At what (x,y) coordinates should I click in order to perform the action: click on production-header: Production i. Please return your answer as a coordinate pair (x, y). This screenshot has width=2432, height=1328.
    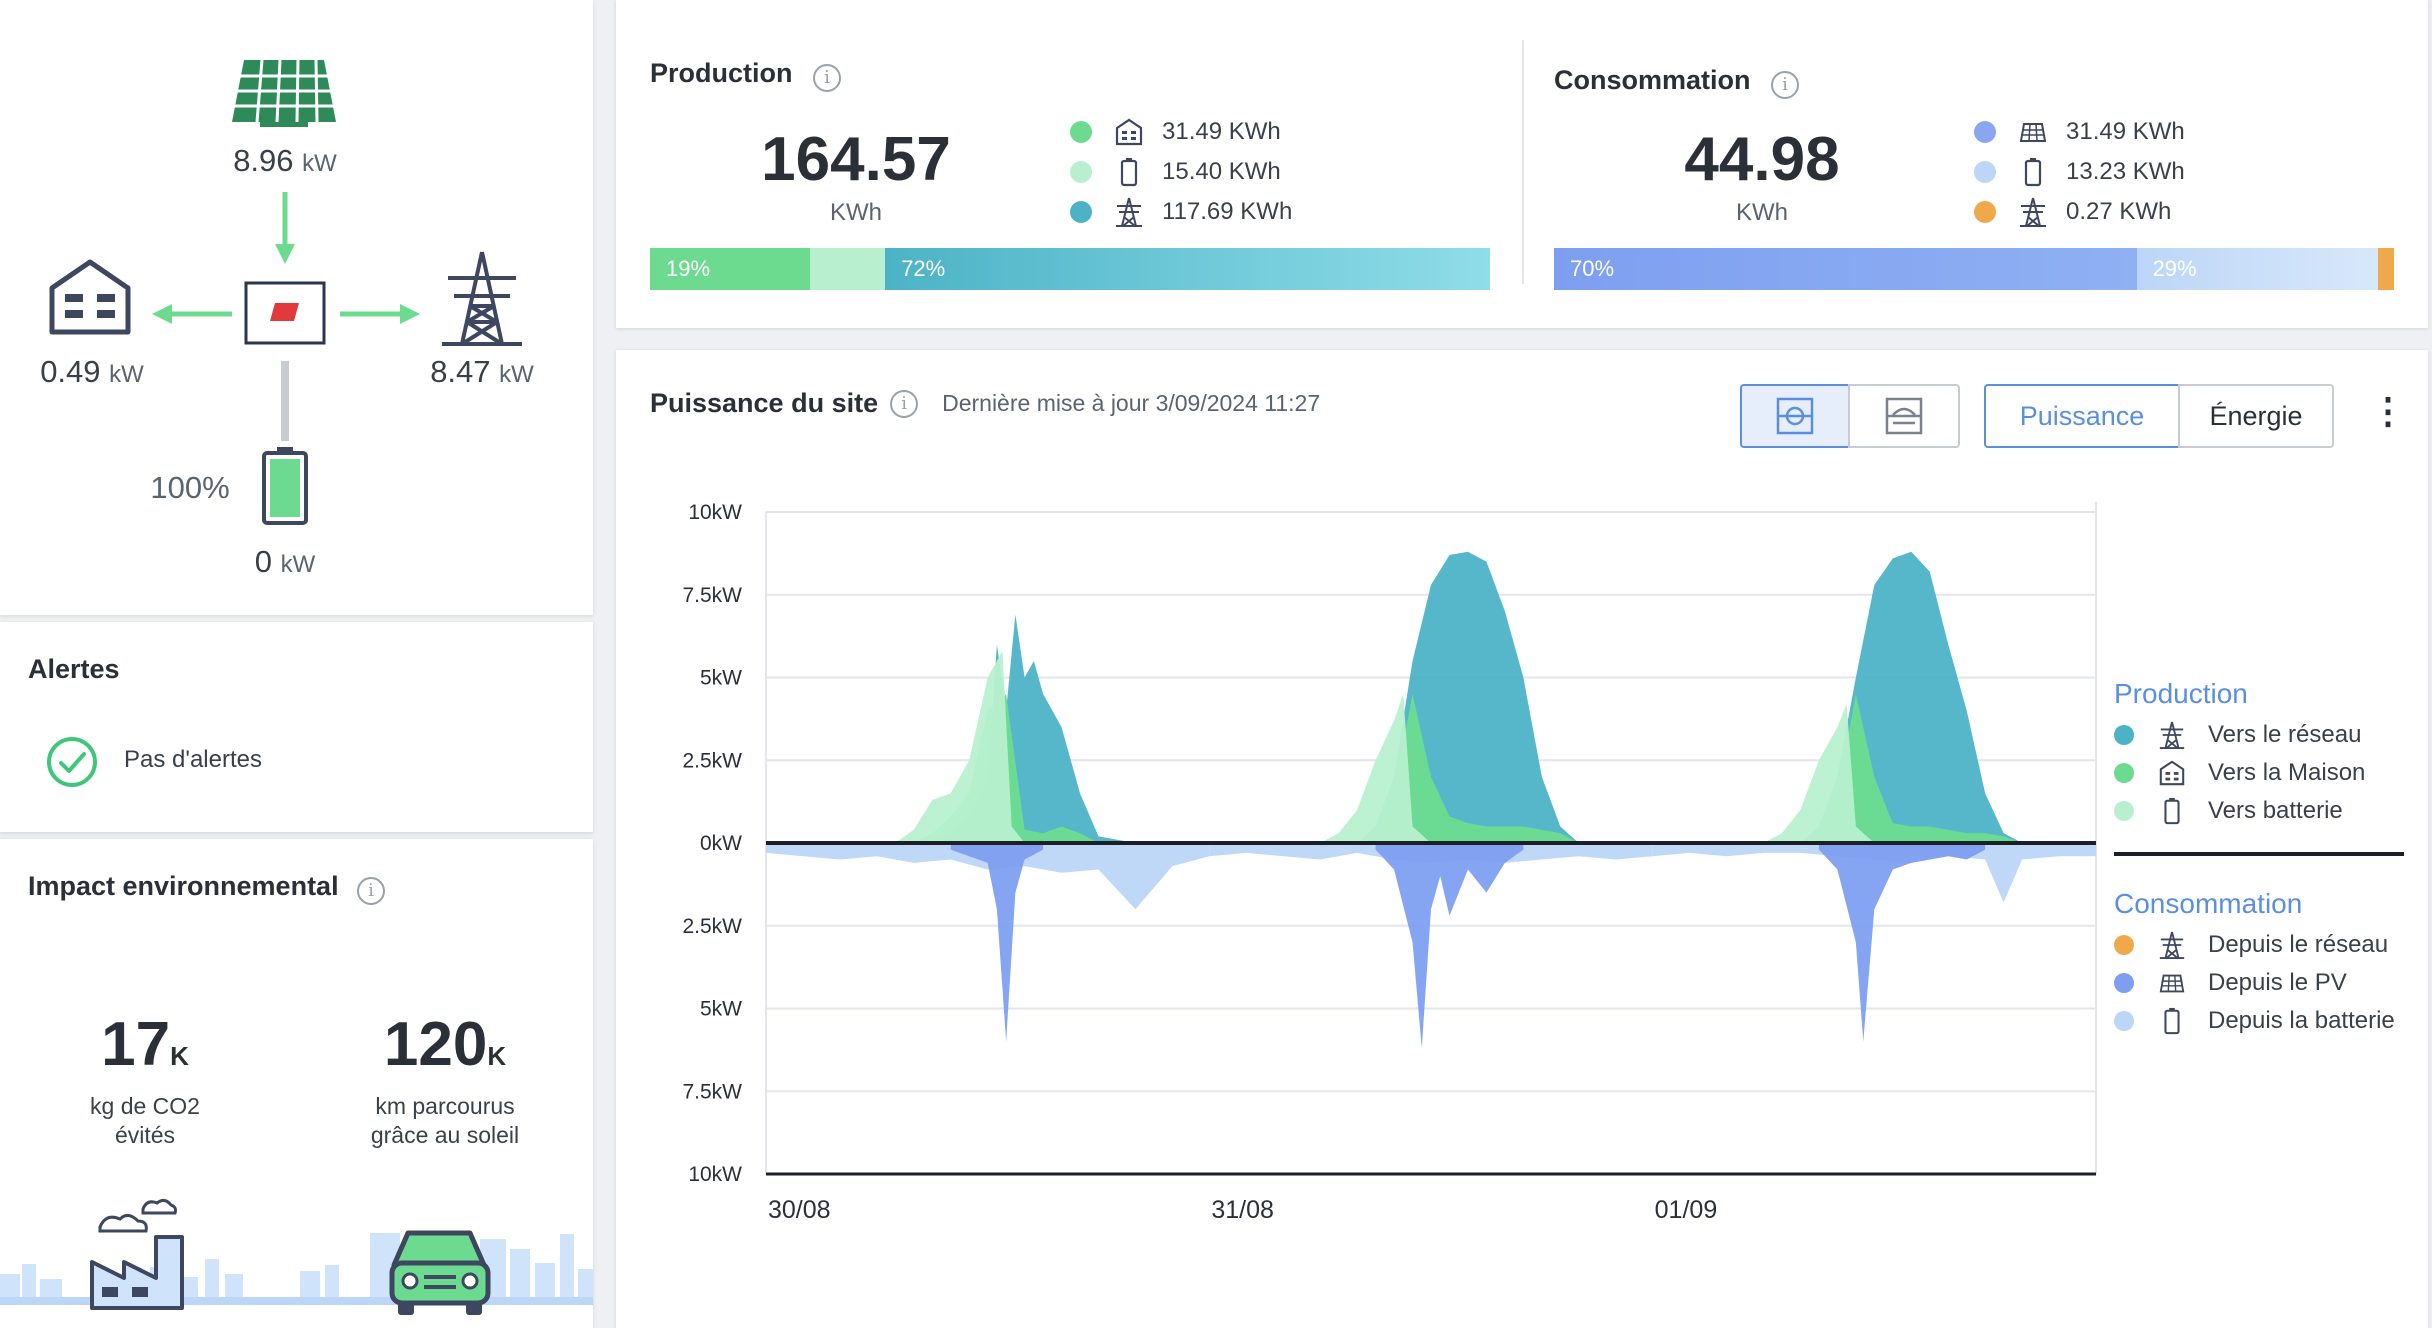
    Looking at the image, I should click on (745, 75).